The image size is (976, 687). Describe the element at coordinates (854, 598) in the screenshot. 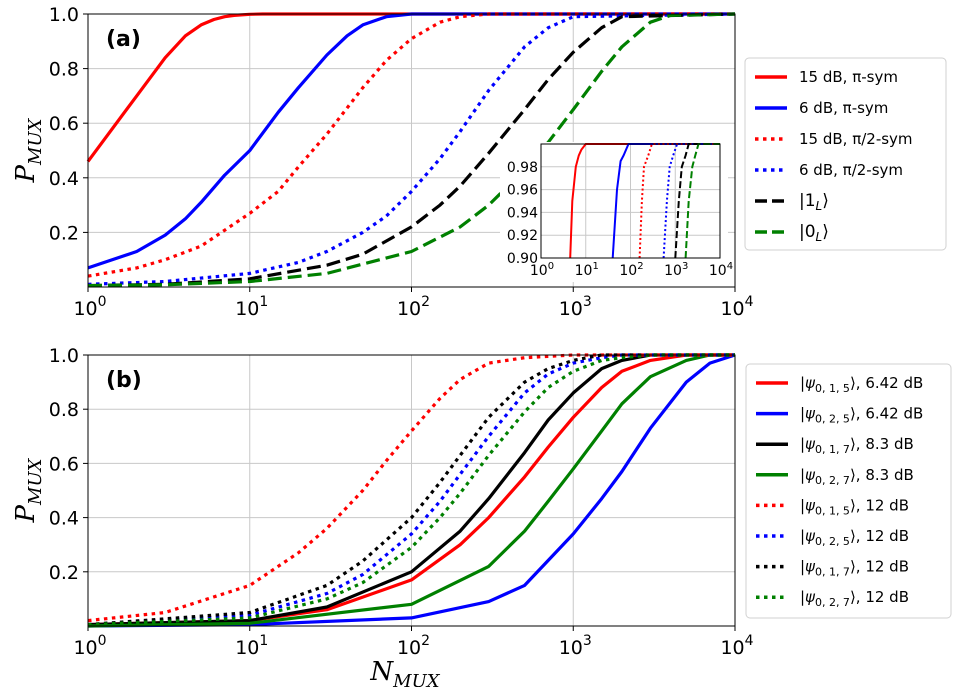

I see `legend-label: |ψ0, 2, 7⟩, 12 dB` at that location.